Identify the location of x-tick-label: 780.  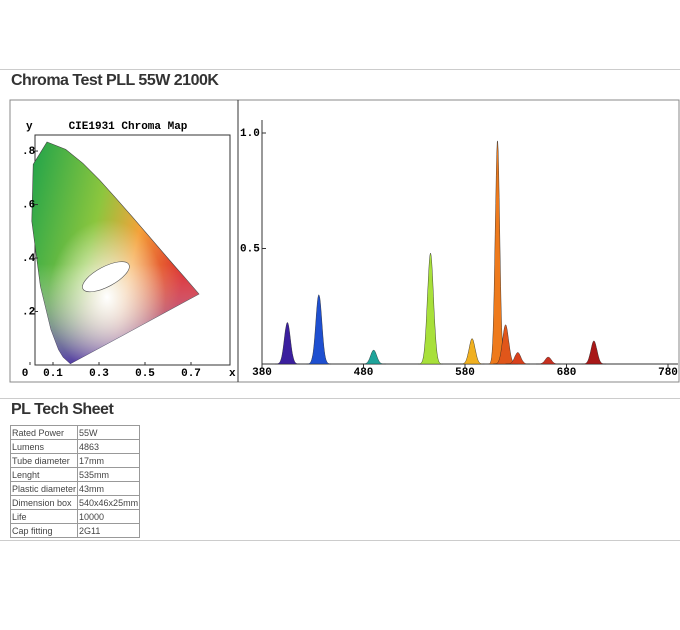
(668, 373).